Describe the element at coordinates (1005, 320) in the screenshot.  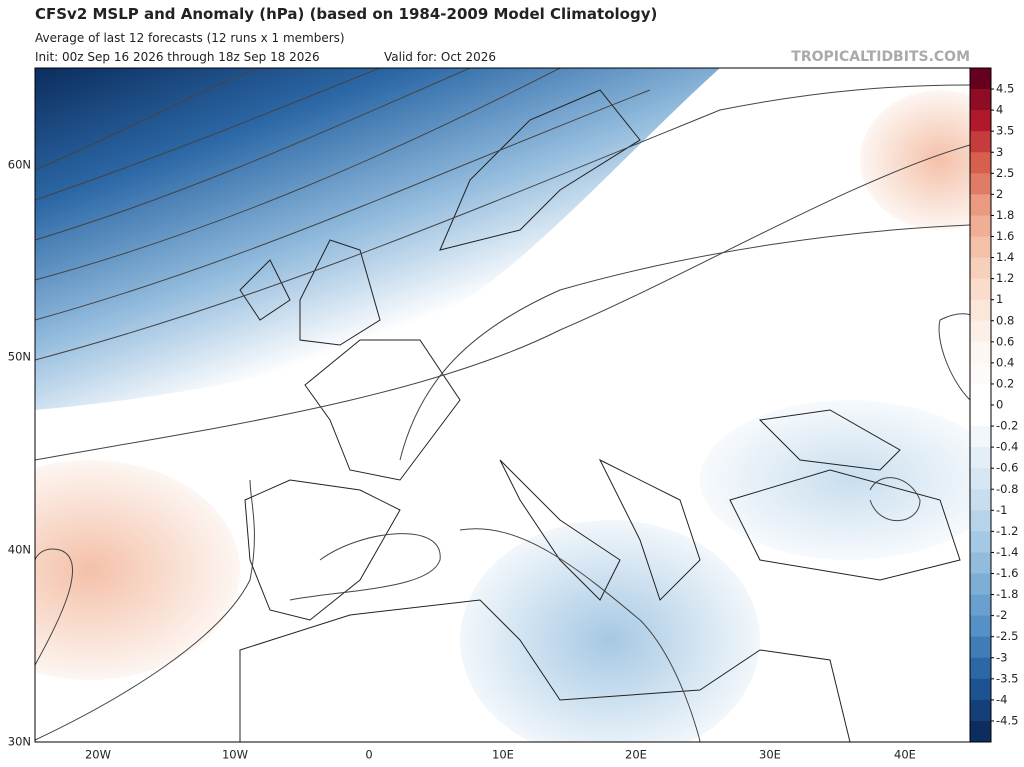
I see `colorbar-label: 0.8` at that location.